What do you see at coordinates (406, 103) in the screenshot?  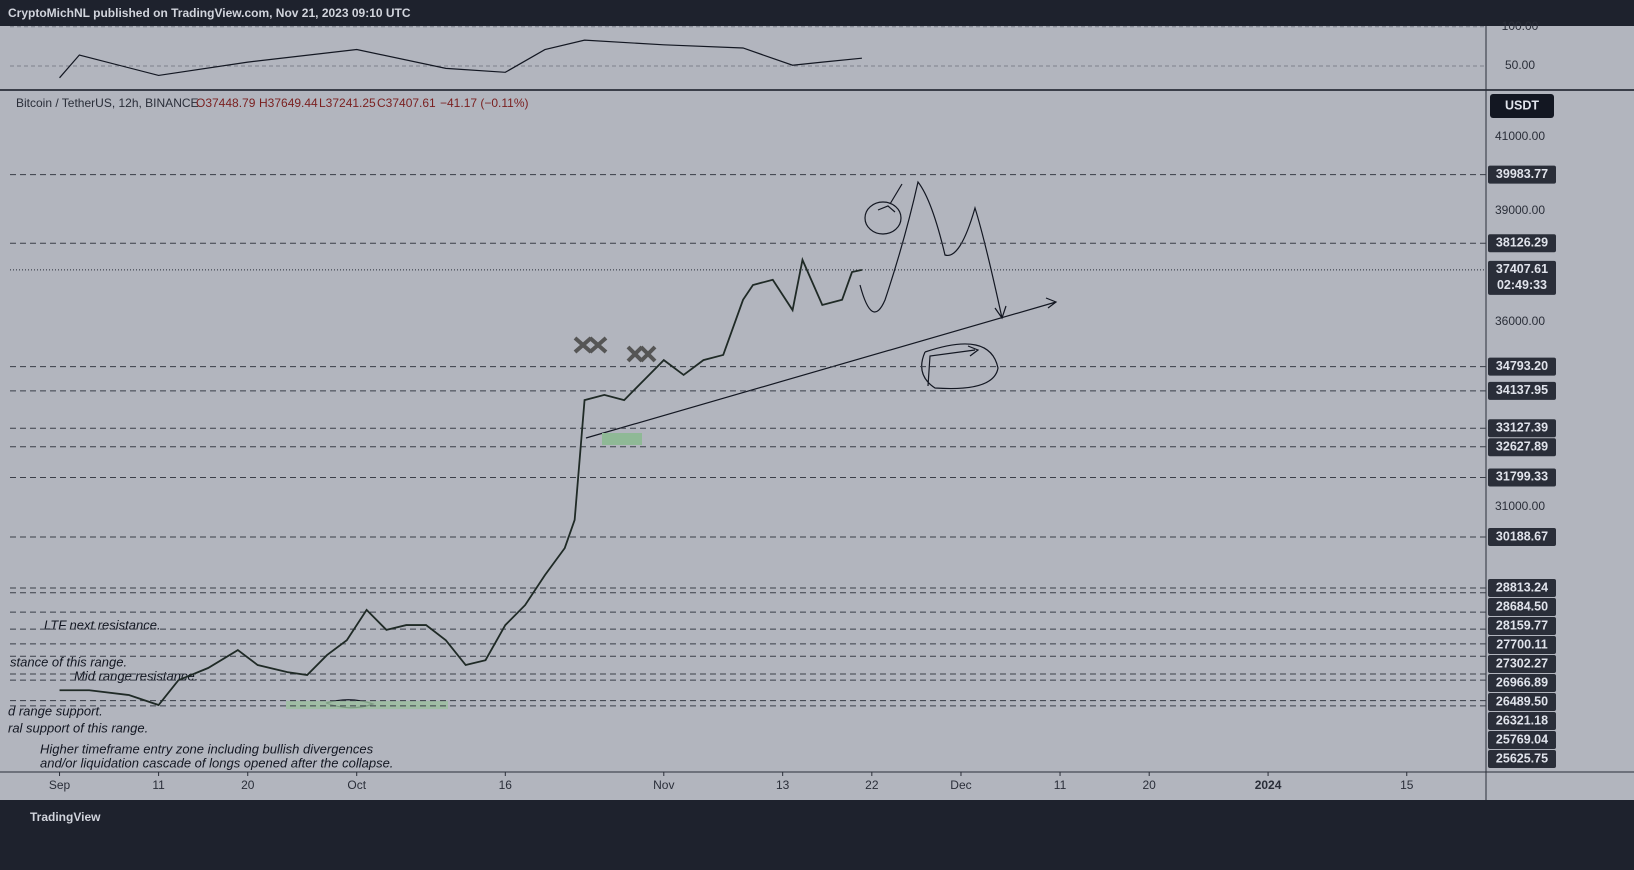 I see `close: C37407.61` at bounding box center [406, 103].